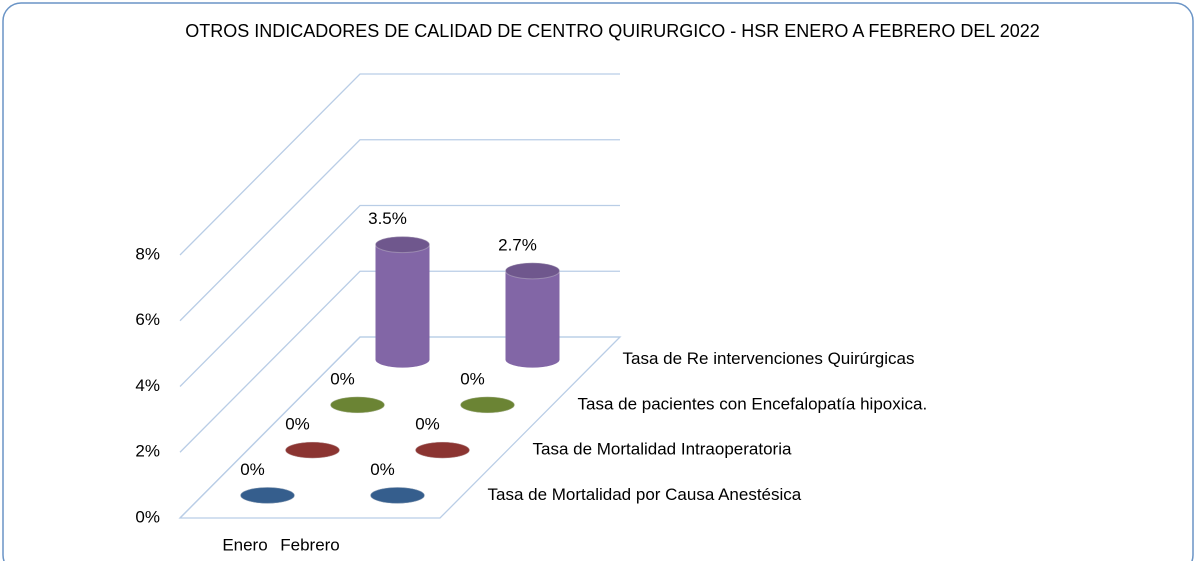 This screenshot has height=561, width=1196. Describe the element at coordinates (387, 218) in the screenshot. I see `data-label: 3.5%` at that location.